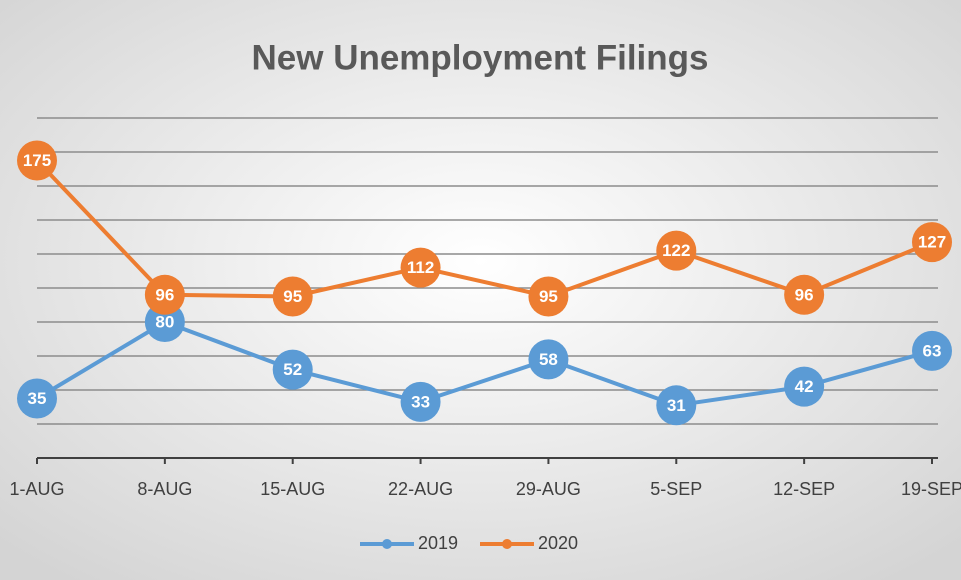 The image size is (961, 580). What do you see at coordinates (484, 364) in the screenshot?
I see `series-line` at bounding box center [484, 364].